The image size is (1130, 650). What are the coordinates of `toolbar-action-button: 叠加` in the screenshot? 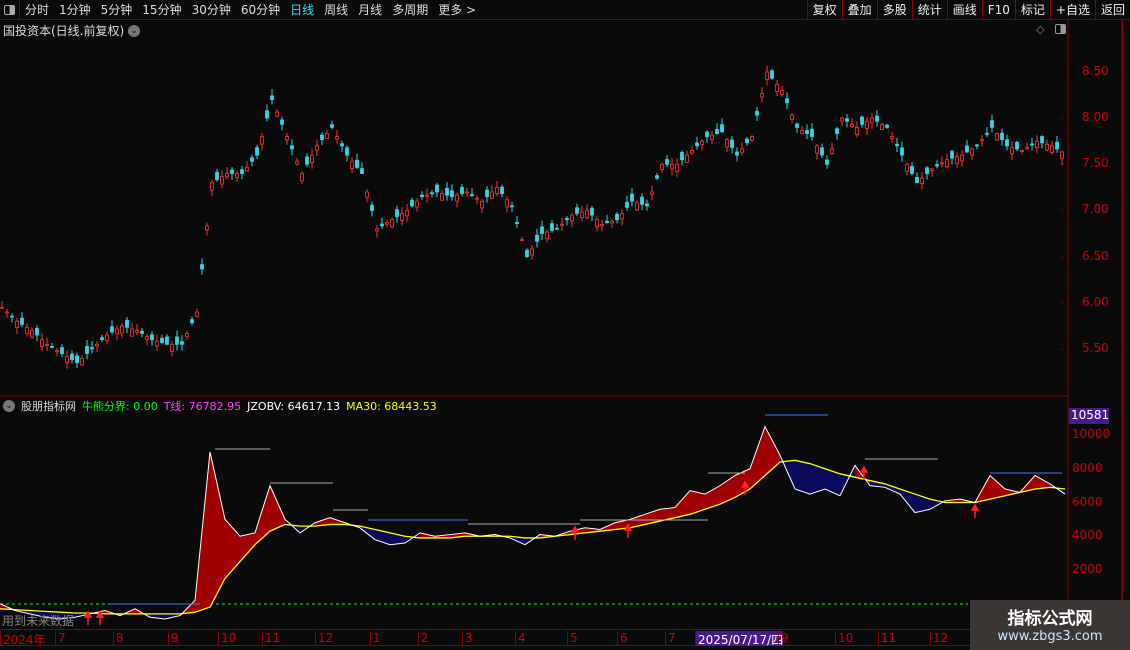 It's located at (859, 10).